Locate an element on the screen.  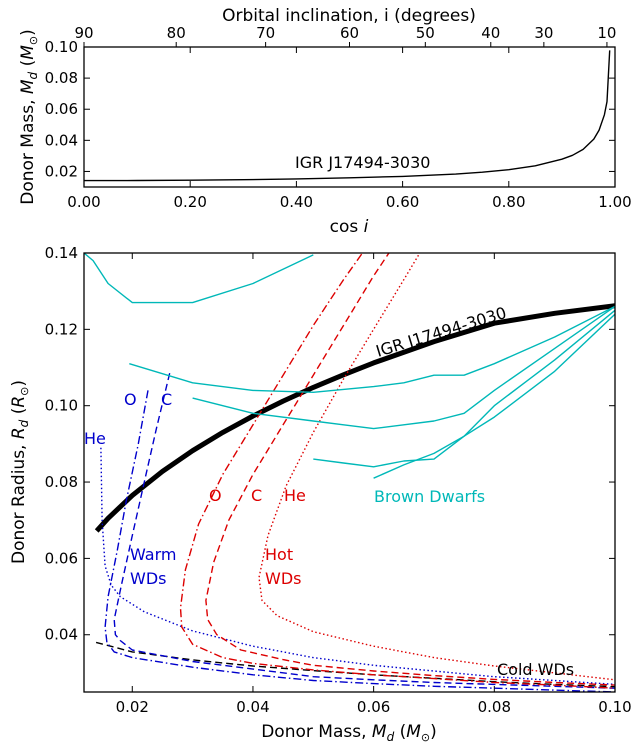
top-panel-x-tick-label: 0.40 is located at coordinates (296, 202).